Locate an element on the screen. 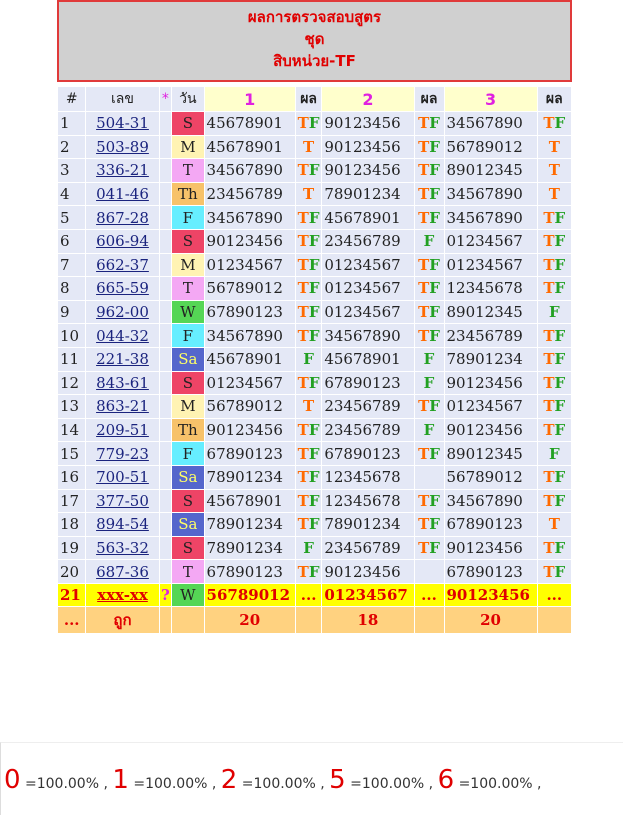 The height and width of the screenshot is (815, 623). subtitle: ชุด is located at coordinates (314, 39).